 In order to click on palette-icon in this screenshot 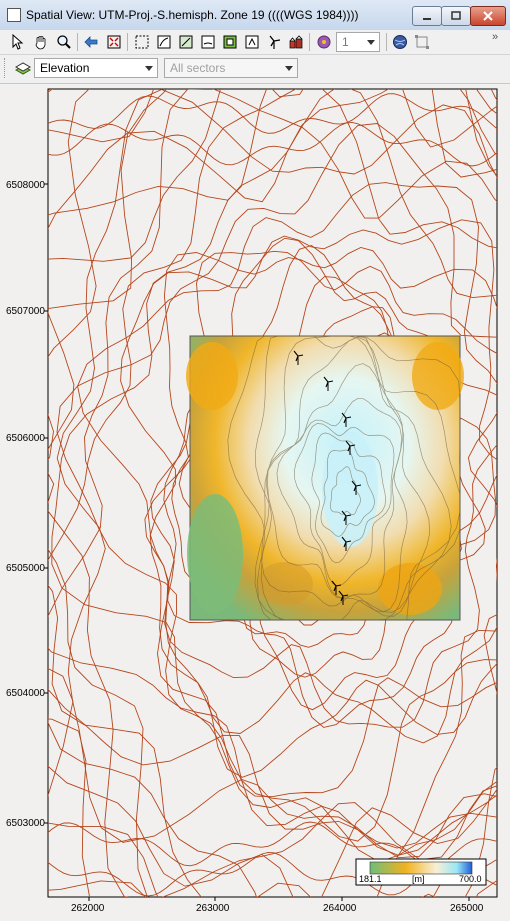, I will do `click(324, 42)`.